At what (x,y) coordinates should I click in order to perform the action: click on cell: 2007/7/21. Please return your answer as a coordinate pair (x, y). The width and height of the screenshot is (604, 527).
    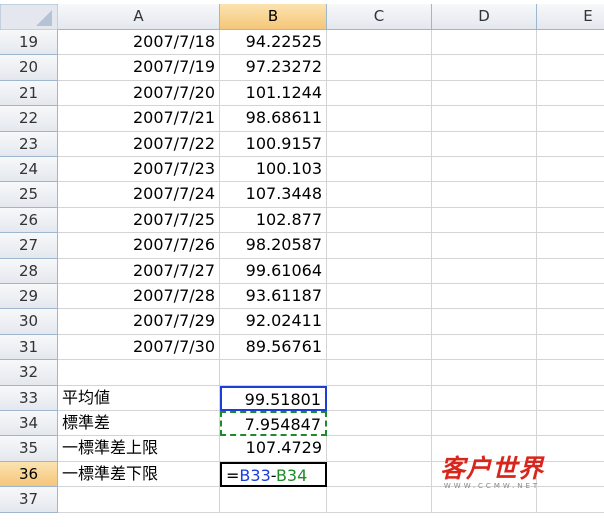
    Looking at the image, I should click on (139, 119).